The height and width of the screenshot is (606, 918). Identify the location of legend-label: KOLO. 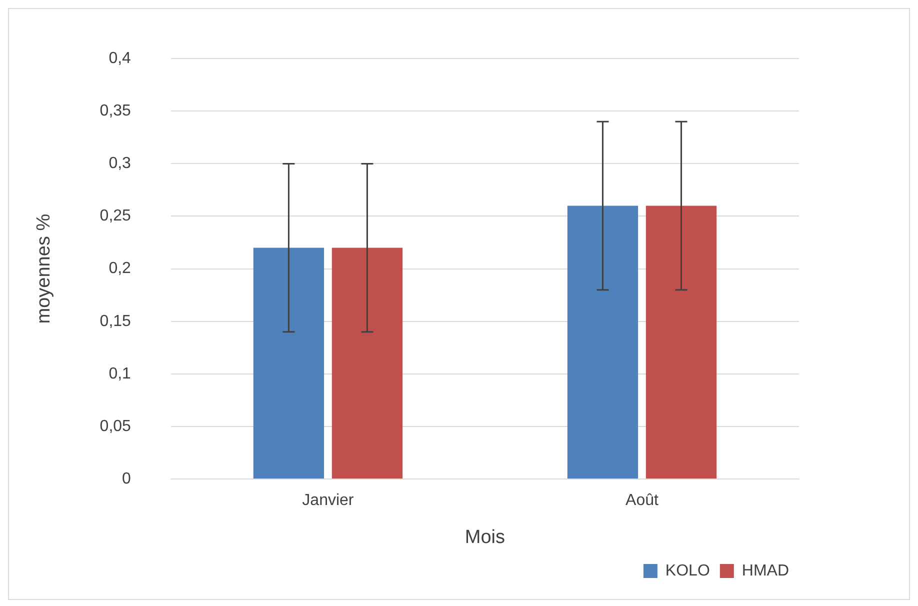
(687, 571).